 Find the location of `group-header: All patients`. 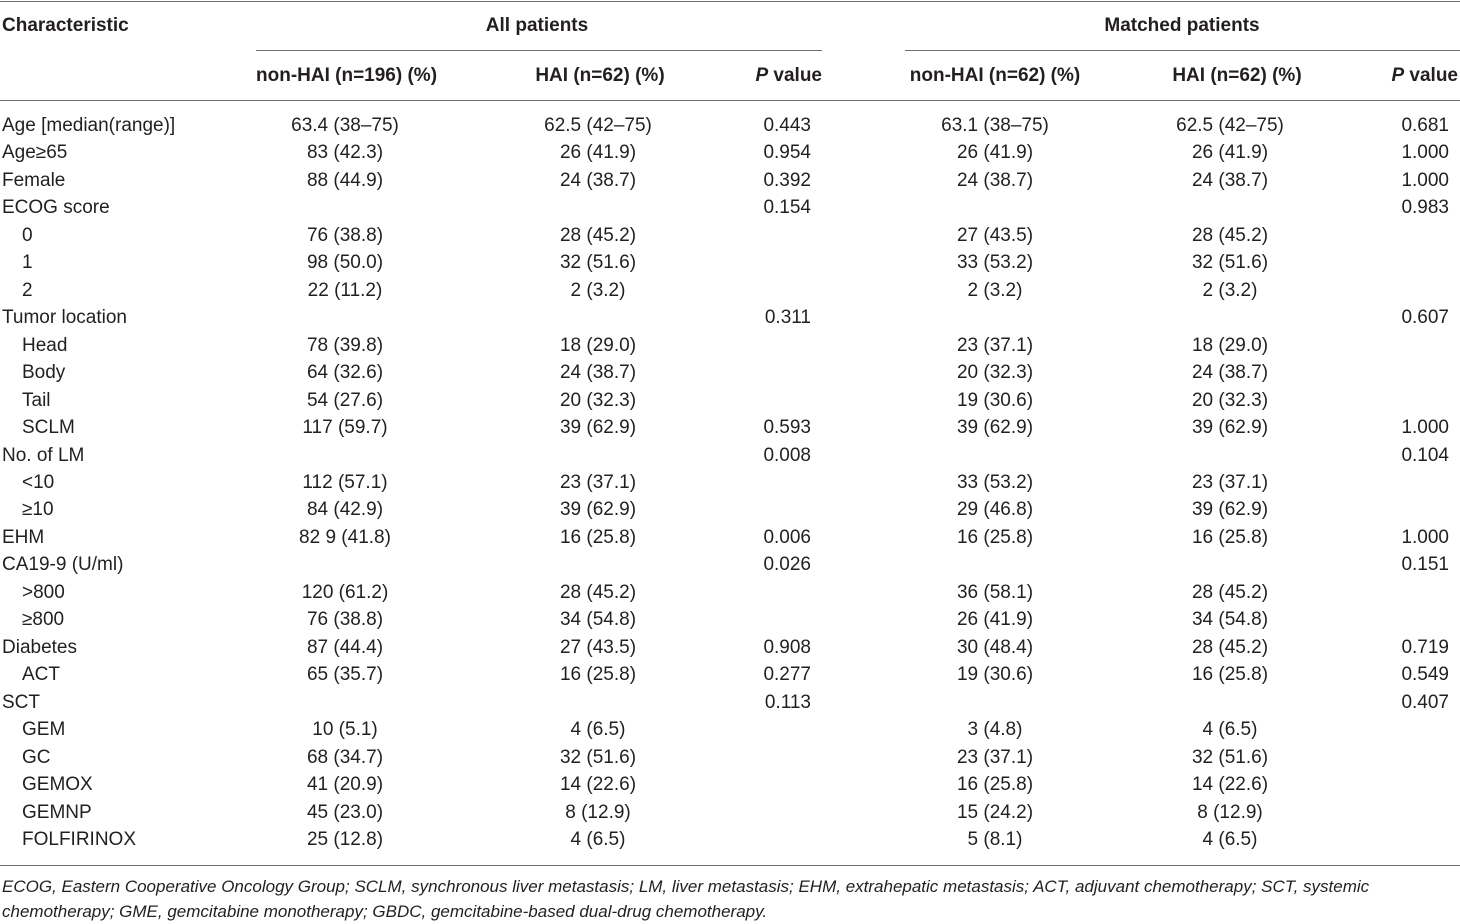

group-header: All patients is located at coordinates (537, 25).